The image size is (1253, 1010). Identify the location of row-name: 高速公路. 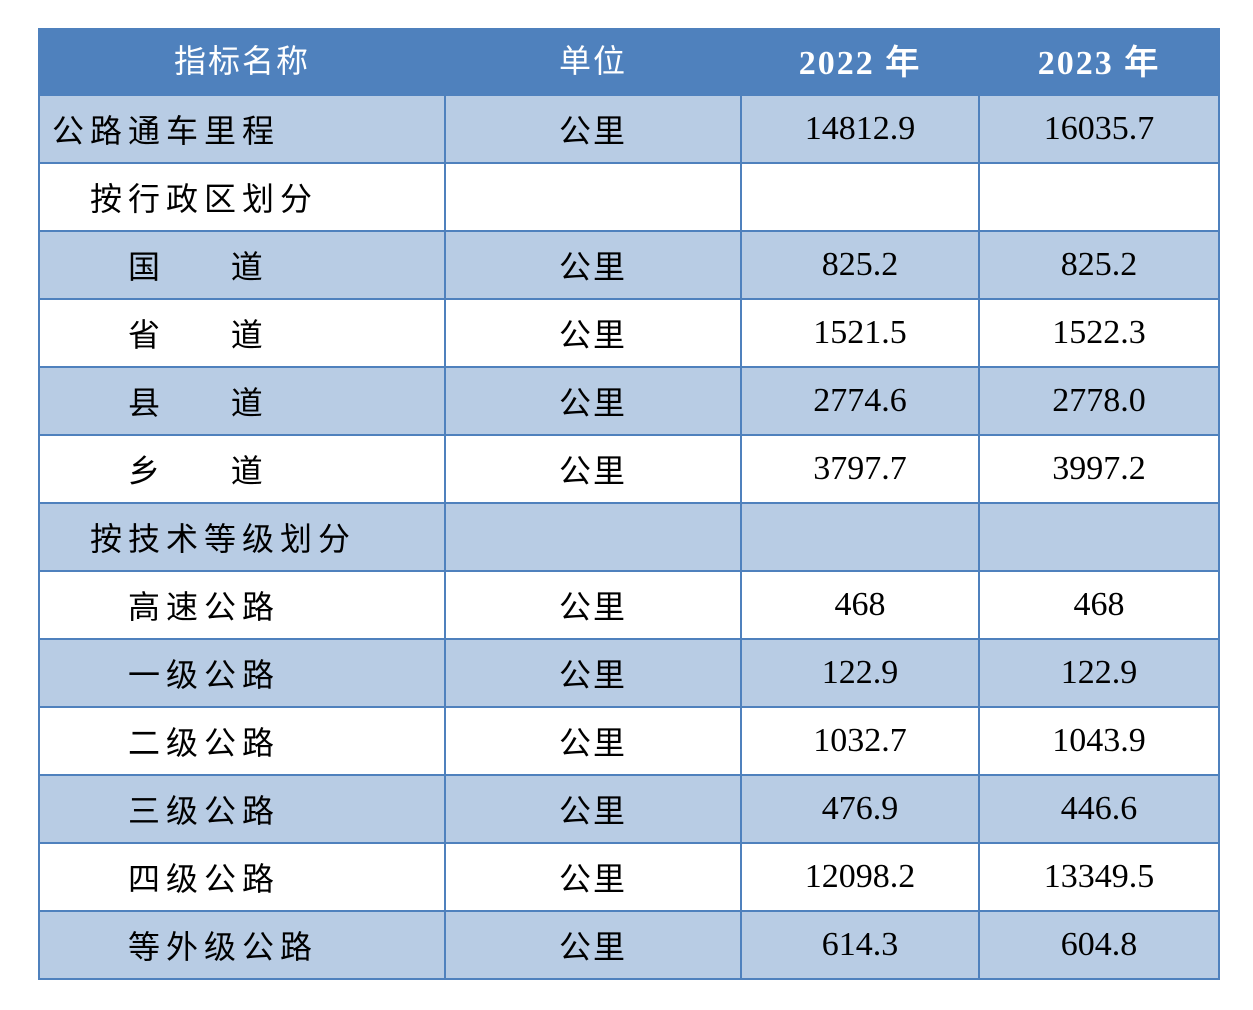
(242, 605).